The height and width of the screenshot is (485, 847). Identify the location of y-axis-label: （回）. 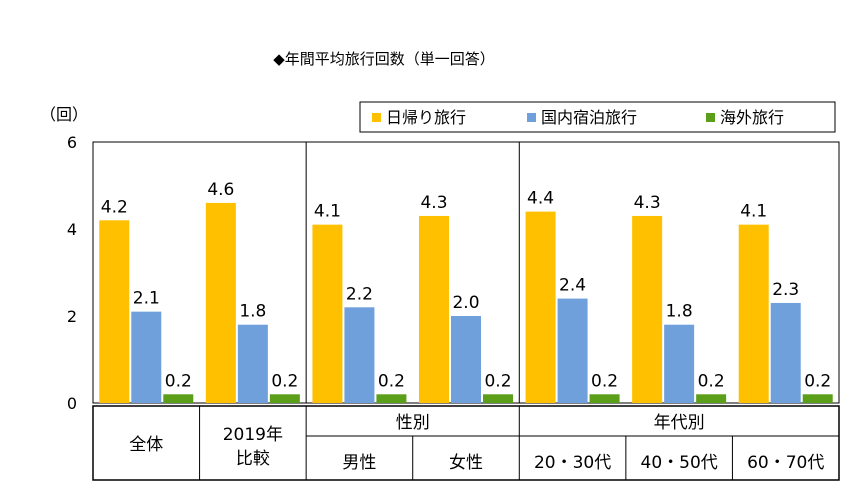
(64, 114).